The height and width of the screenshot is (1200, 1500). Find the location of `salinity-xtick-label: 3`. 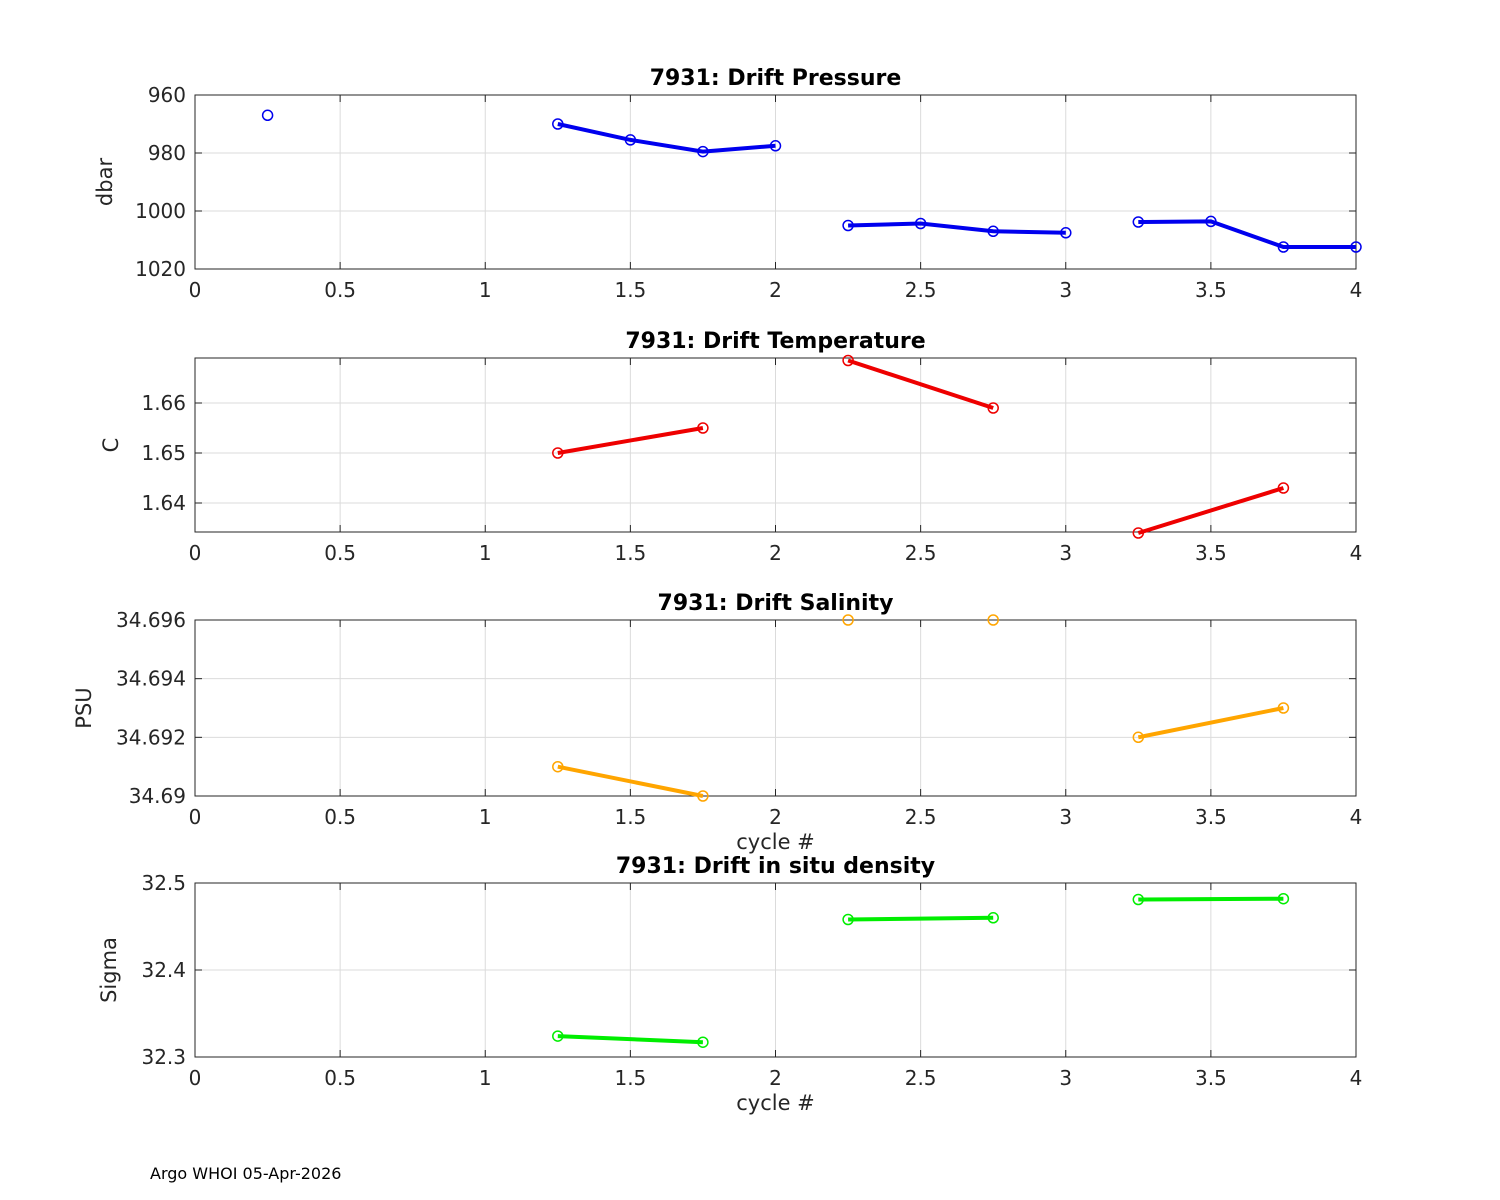

salinity-xtick-label: 3 is located at coordinates (1065, 817).